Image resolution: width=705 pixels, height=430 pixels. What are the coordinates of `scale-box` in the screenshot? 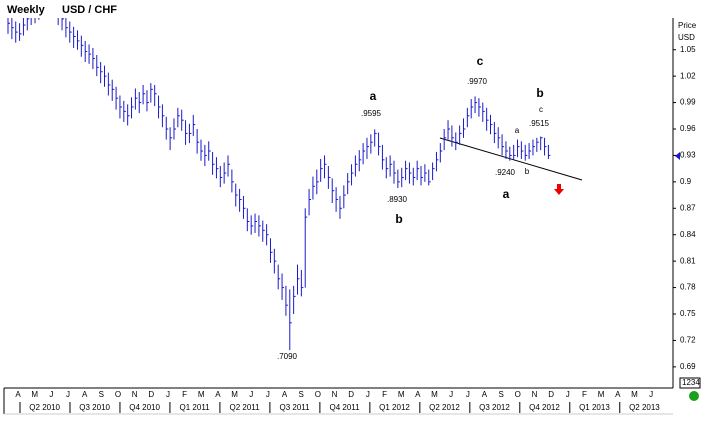 It's located at (690, 383).